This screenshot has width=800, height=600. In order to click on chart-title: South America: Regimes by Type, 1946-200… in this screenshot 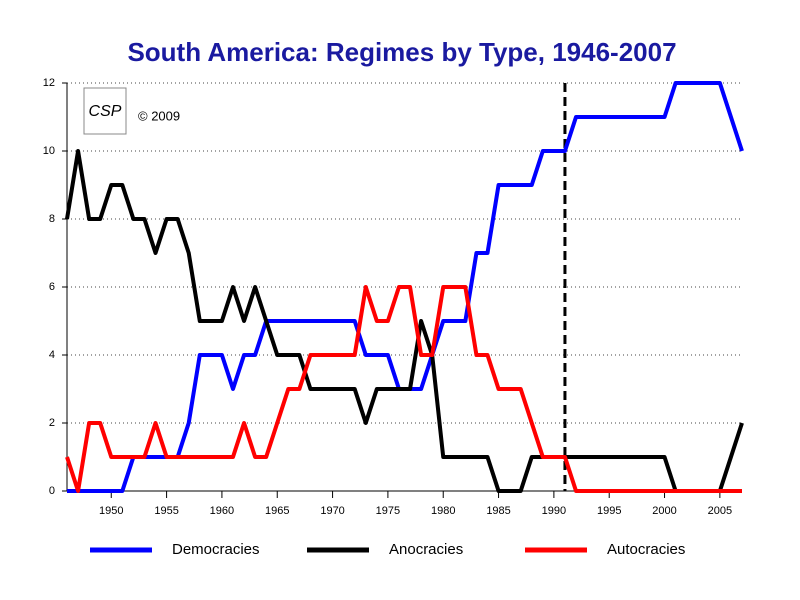, I will do `click(401, 52)`.